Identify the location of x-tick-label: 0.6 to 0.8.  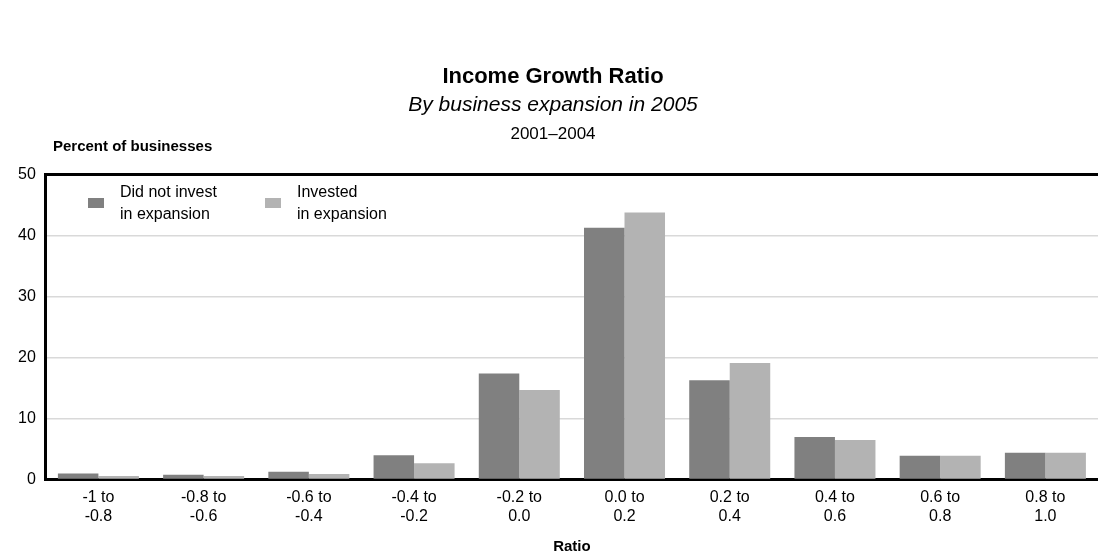
(940, 505).